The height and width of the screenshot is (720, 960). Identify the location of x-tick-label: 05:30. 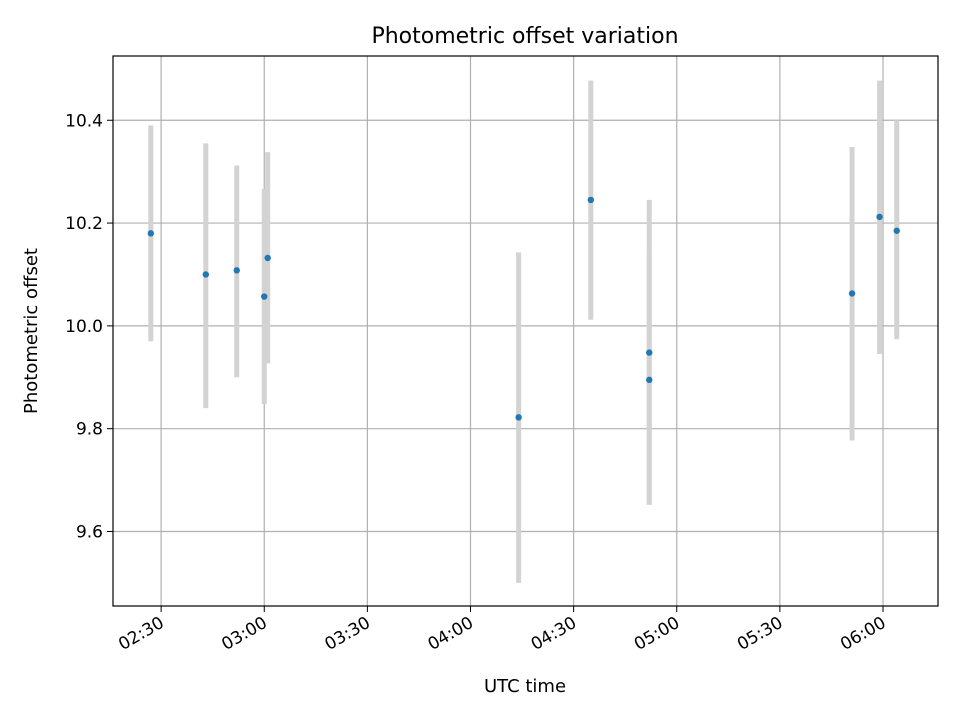
(760, 634).